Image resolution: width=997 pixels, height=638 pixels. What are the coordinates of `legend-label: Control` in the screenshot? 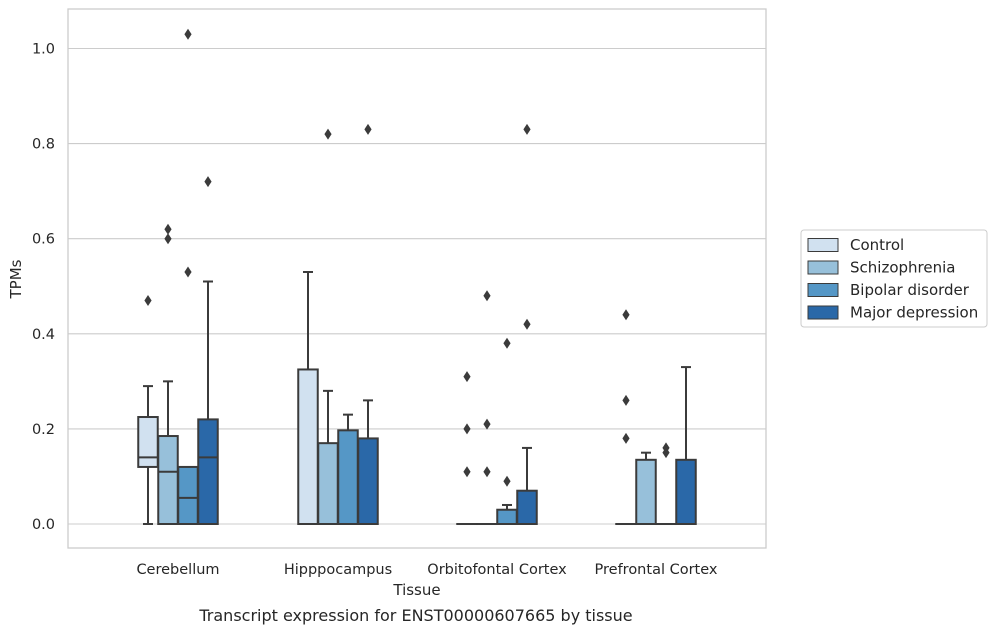 It's located at (877, 245).